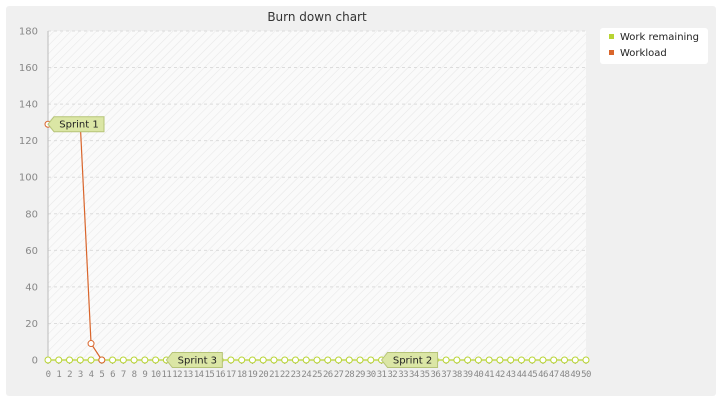 This screenshot has height=400, width=720. I want to click on legend-swatch-work-remaining, so click(611, 36).